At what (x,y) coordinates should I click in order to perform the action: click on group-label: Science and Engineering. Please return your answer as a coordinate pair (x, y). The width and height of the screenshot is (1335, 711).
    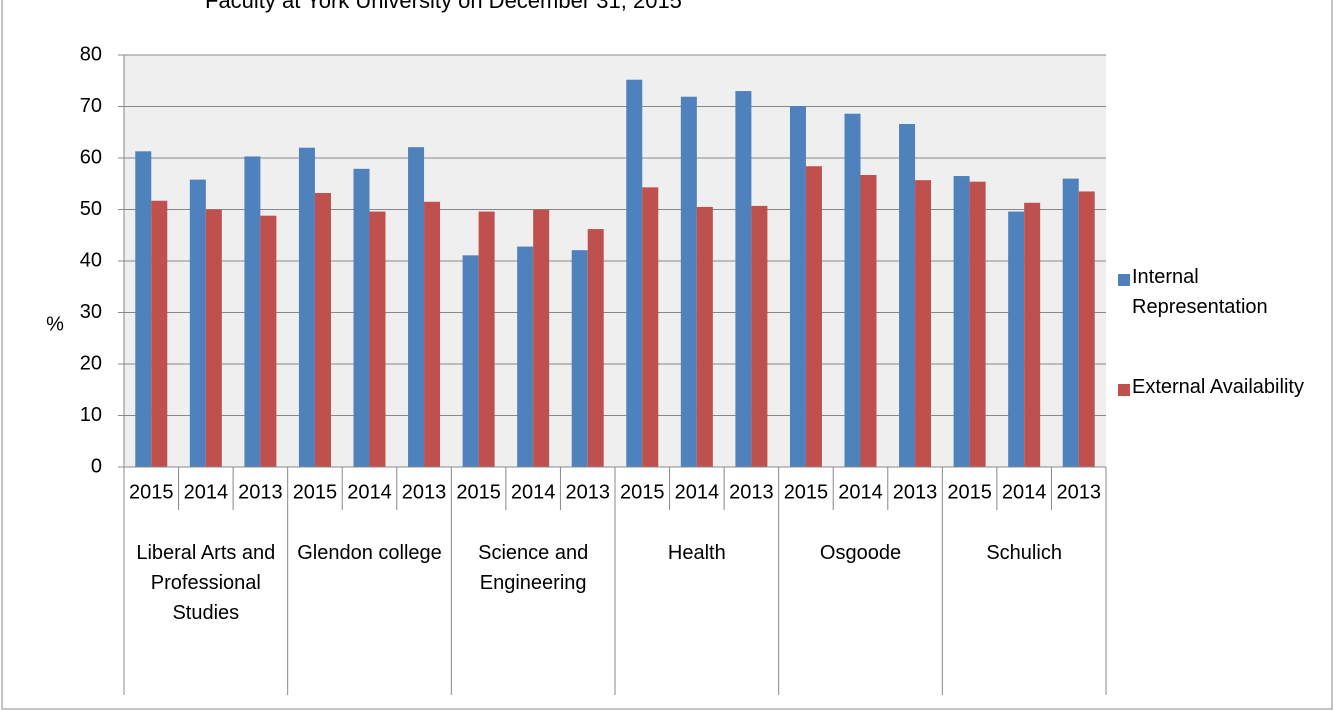
    Looking at the image, I should click on (533, 568).